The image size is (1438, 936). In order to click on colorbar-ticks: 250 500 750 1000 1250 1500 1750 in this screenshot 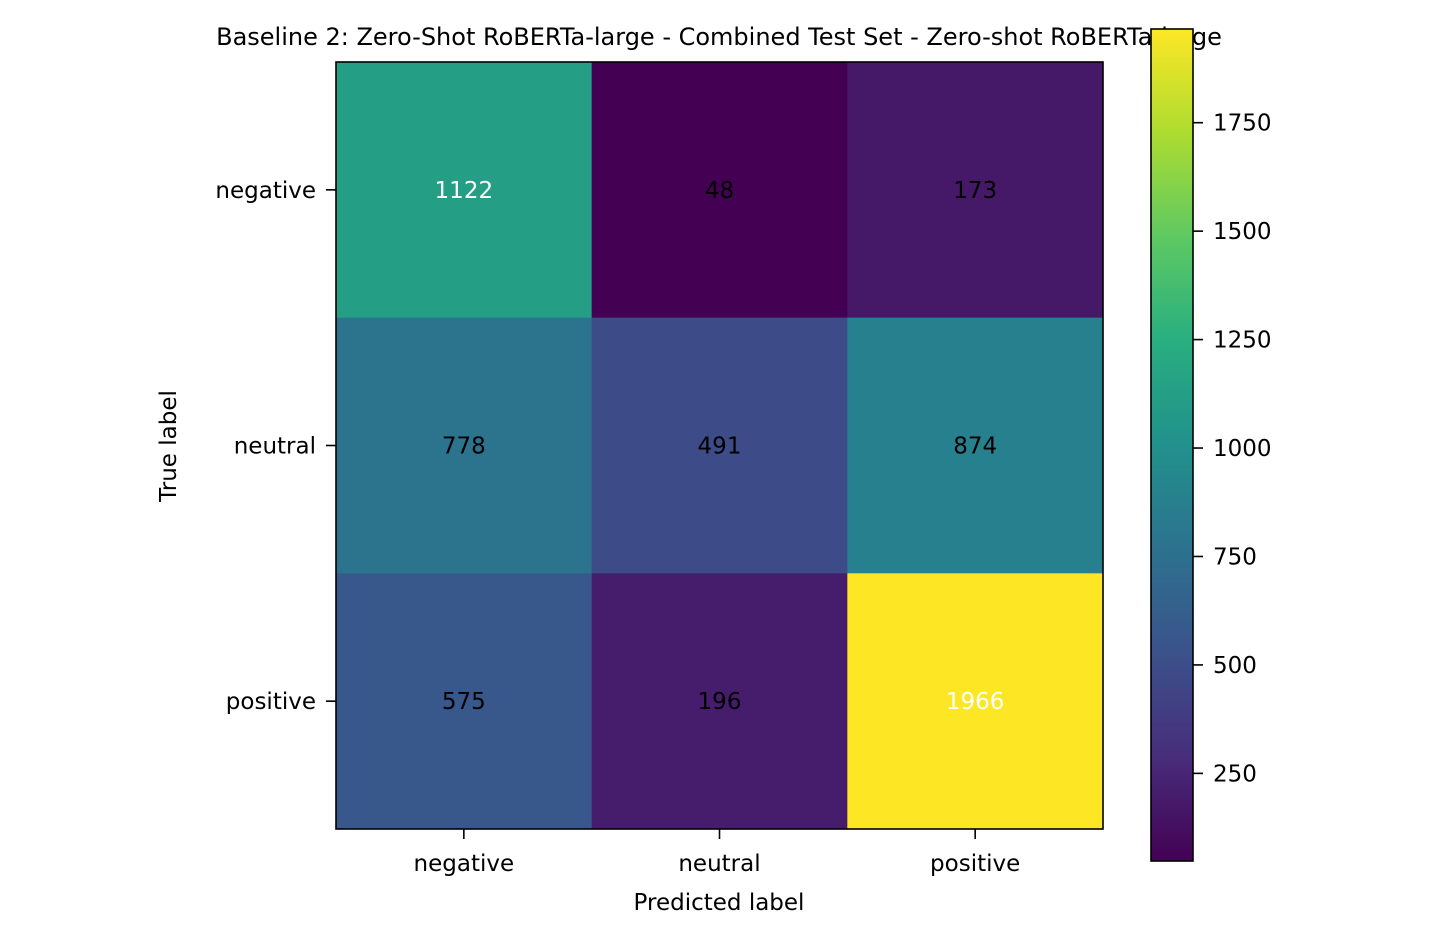, I will do `click(1232, 449)`.